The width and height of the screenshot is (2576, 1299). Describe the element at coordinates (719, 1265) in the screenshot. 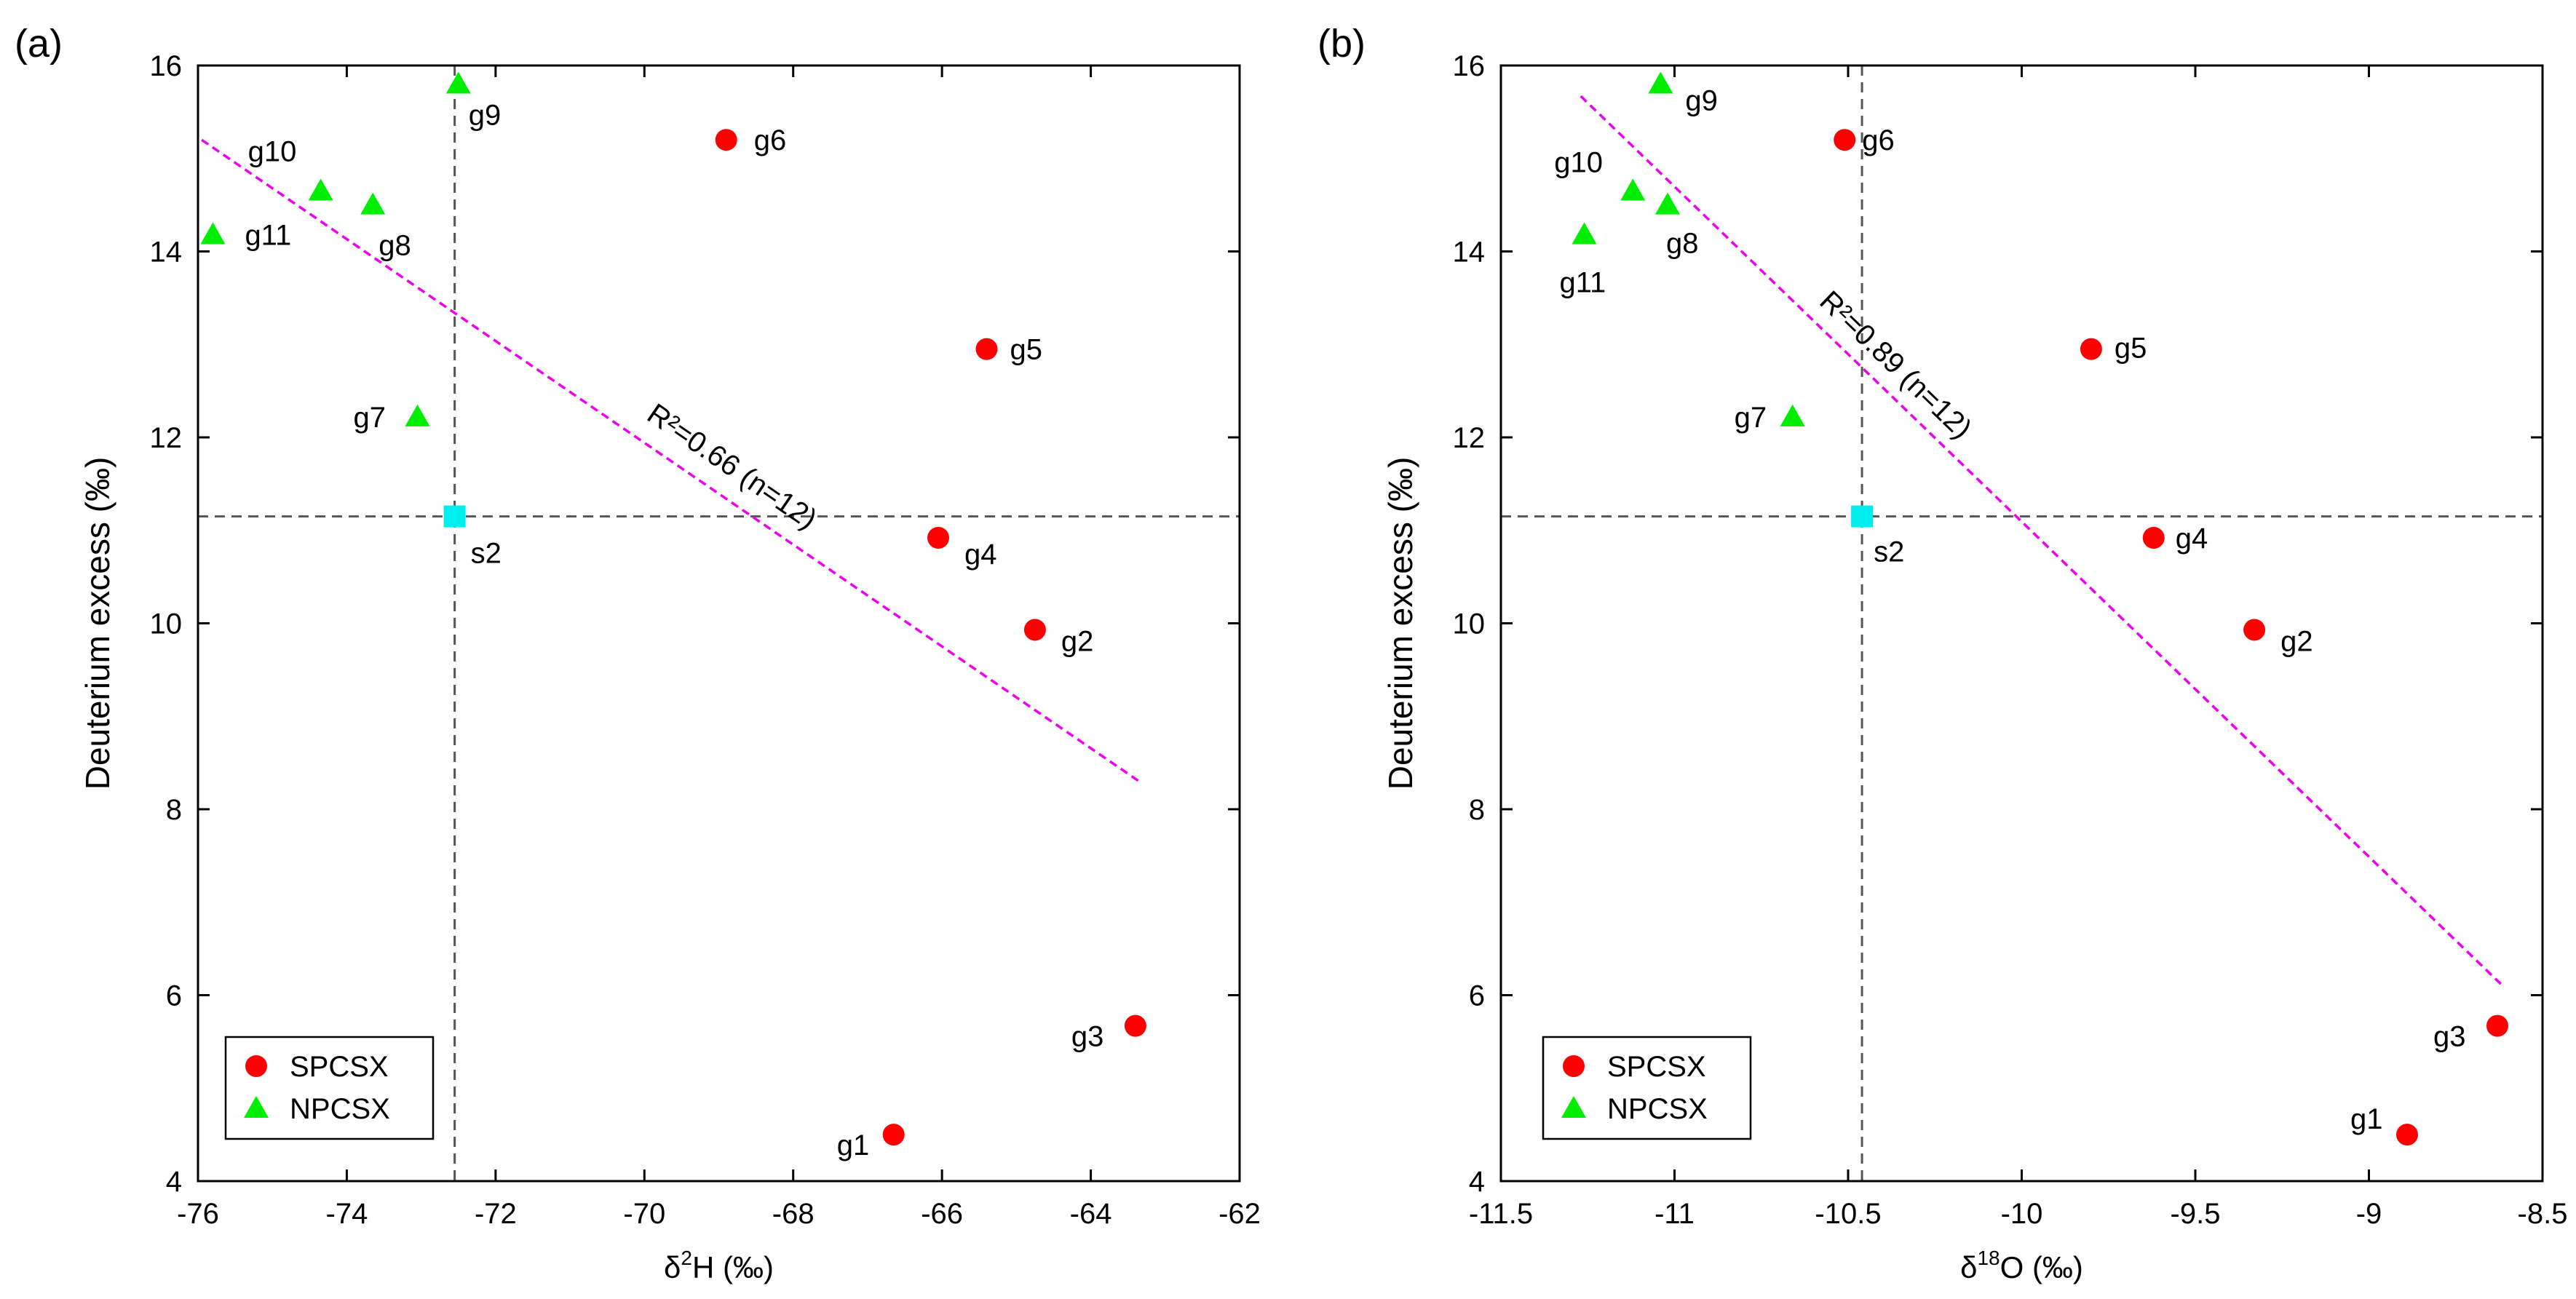

I see `x-axis-label: δ2H (‰)` at that location.